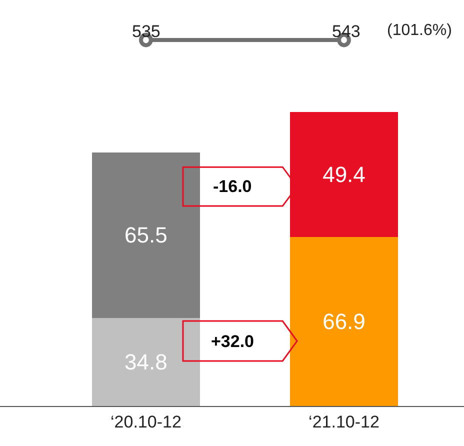 Image resolution: width=464 pixels, height=446 pixels. I want to click on data-label: 66.9, so click(344, 321).